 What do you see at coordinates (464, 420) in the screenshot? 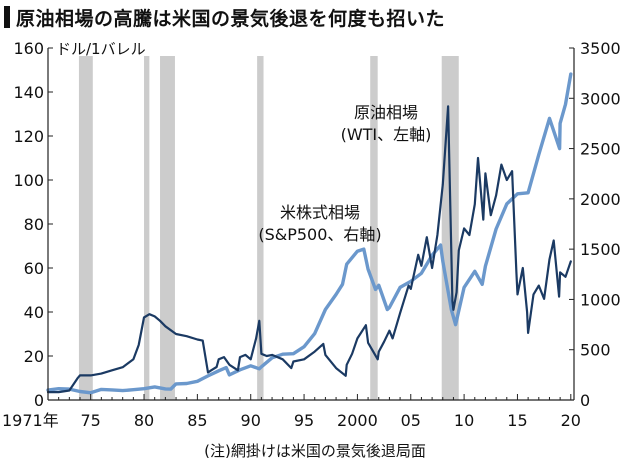
I see `x-tick-label-8: 10` at bounding box center [464, 420].